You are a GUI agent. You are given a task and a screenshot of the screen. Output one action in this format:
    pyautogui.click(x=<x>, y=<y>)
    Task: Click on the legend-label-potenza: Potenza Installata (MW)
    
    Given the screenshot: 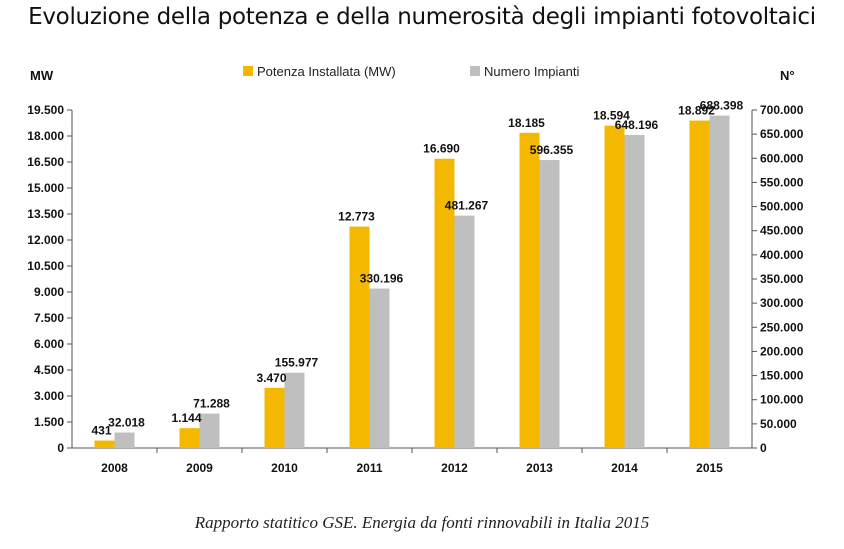 What is the action you would take?
    pyautogui.click(x=326, y=71)
    